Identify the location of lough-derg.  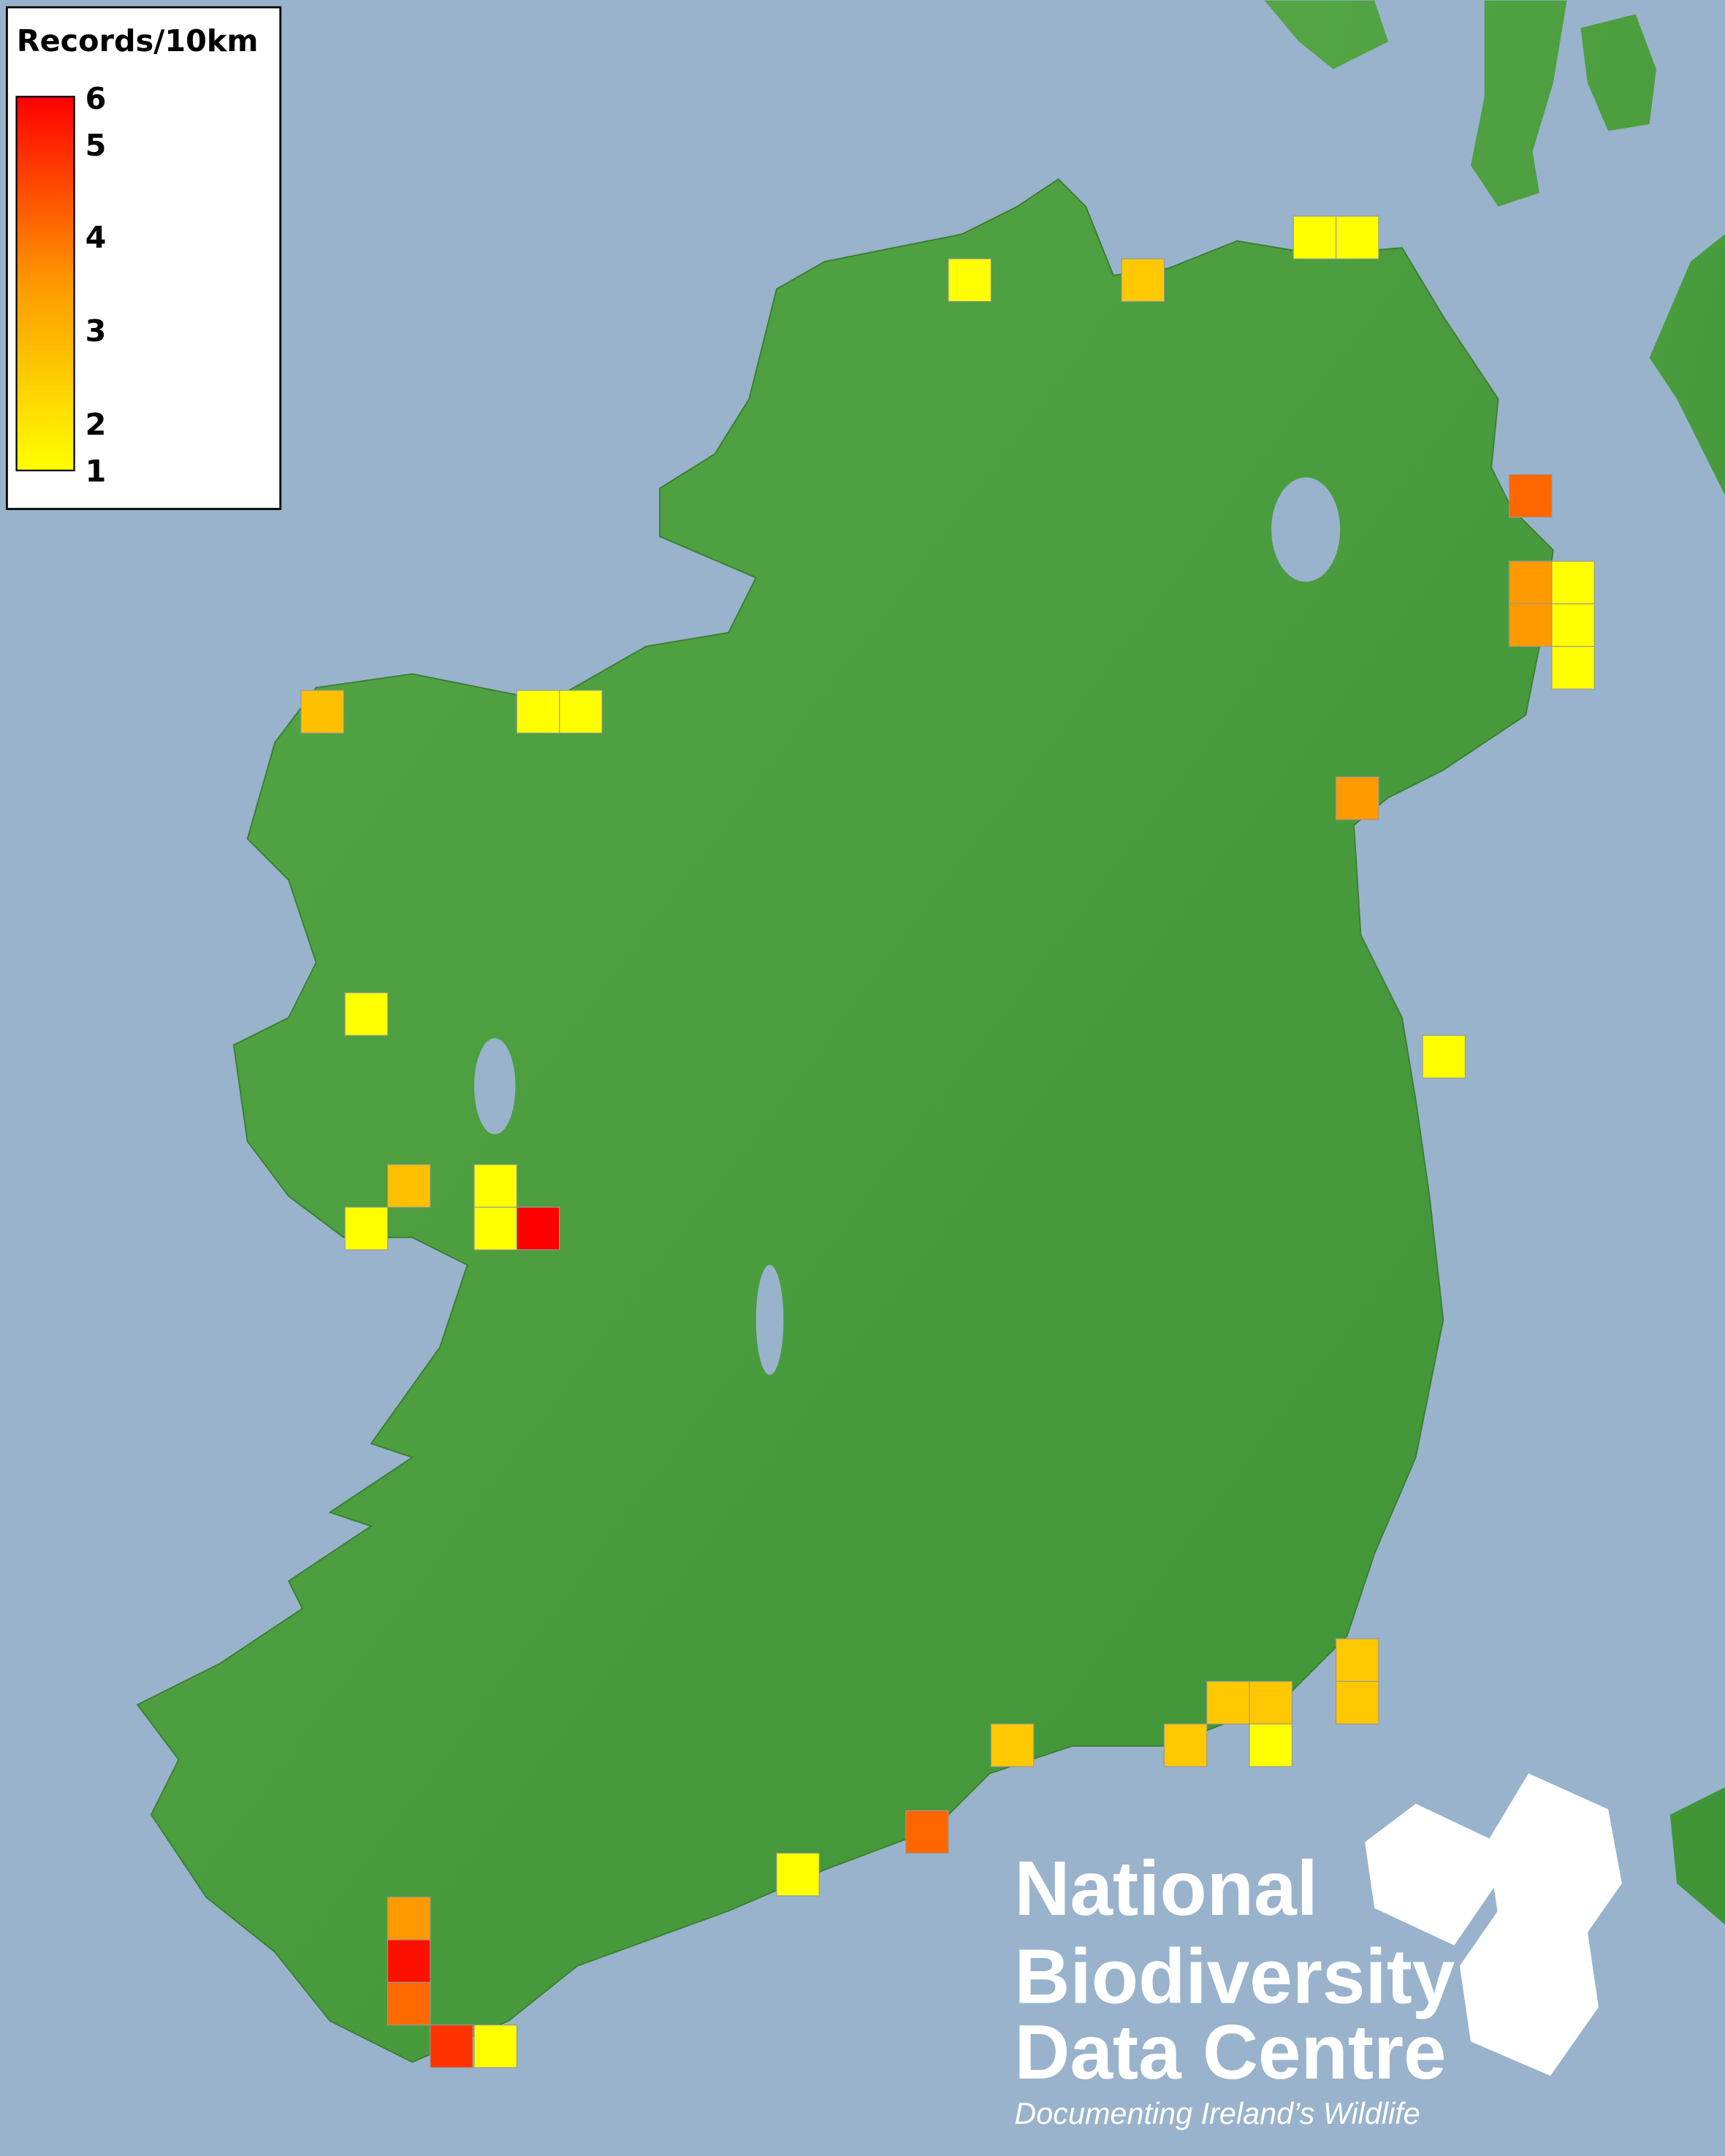
(770, 1320).